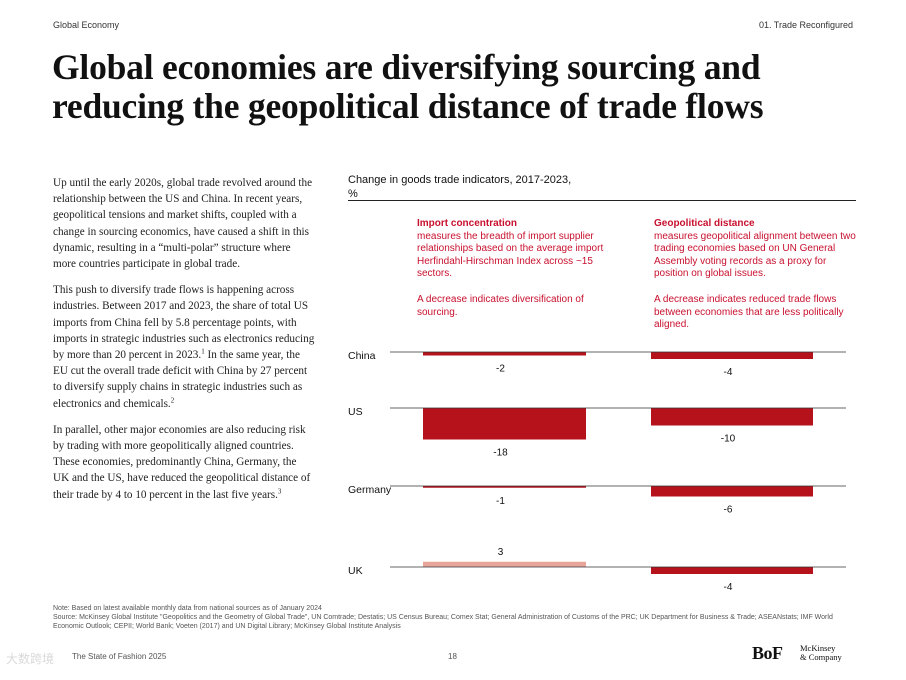 The width and height of the screenshot is (906, 680). What do you see at coordinates (279, 490) in the screenshot?
I see `footnote-ref-3: 3` at bounding box center [279, 490].